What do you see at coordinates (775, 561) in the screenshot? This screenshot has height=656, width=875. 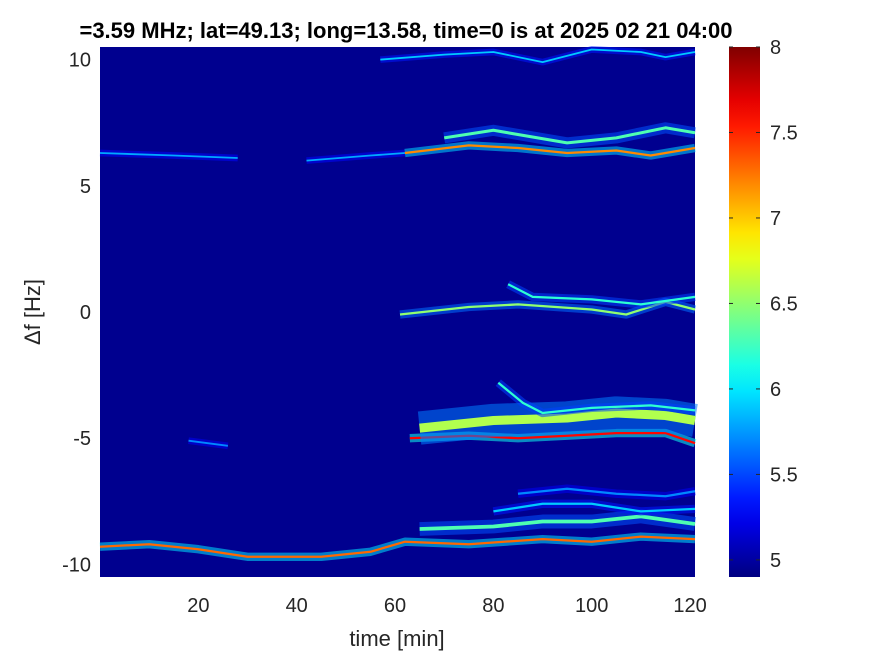 I see `colorbar-tick-label: 5` at bounding box center [775, 561].